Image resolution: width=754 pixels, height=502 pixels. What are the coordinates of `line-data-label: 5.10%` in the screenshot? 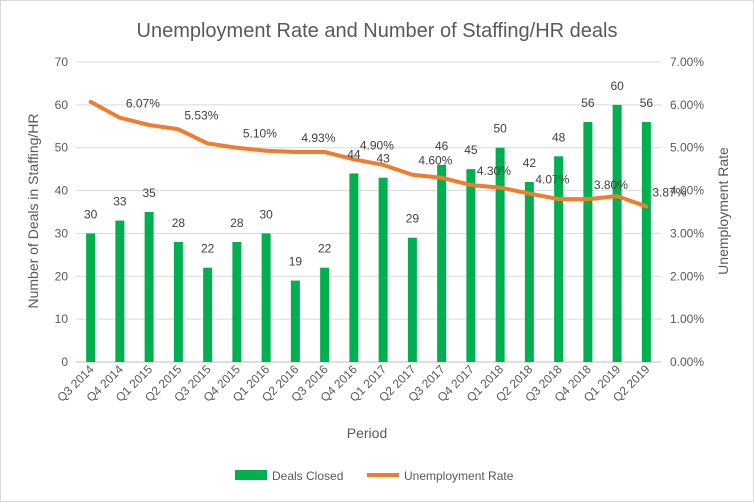 It's located at (260, 134).